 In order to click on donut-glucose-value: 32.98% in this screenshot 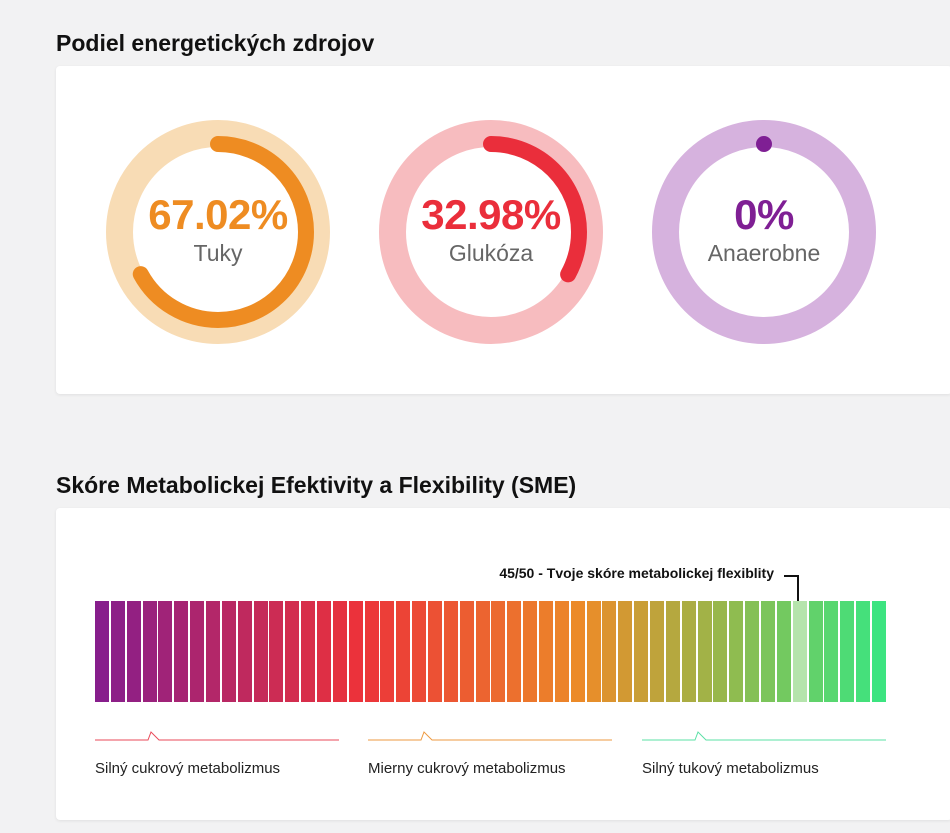, I will do `click(491, 214)`.